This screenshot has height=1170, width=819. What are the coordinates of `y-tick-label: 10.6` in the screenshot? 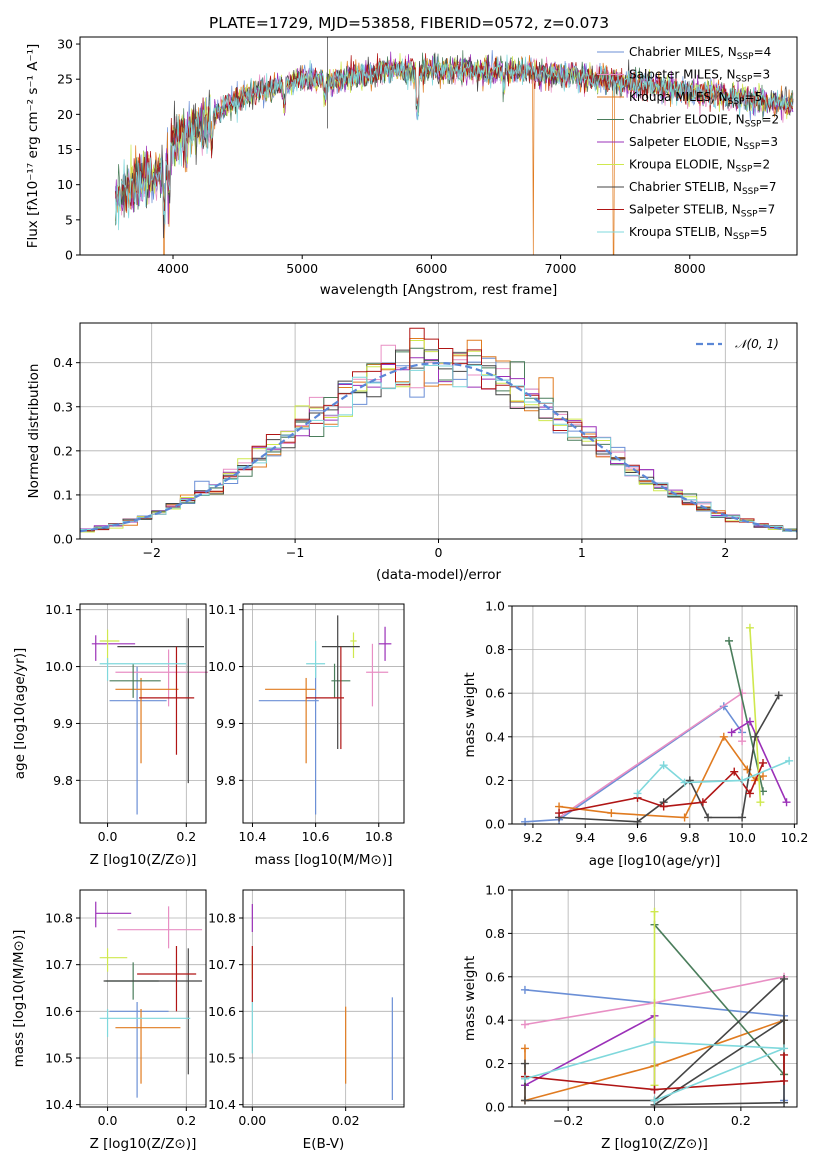 It's located at (222, 1011).